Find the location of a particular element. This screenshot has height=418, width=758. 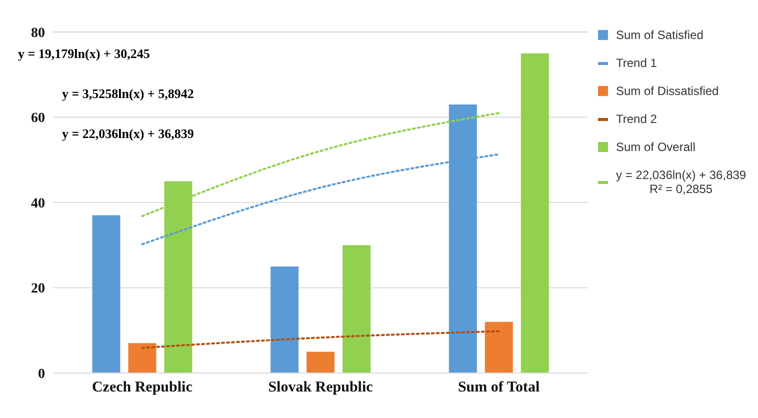

legend-label: y = 22,036ln(x) + 36,839 R² = 0,2855 is located at coordinates (681, 182).